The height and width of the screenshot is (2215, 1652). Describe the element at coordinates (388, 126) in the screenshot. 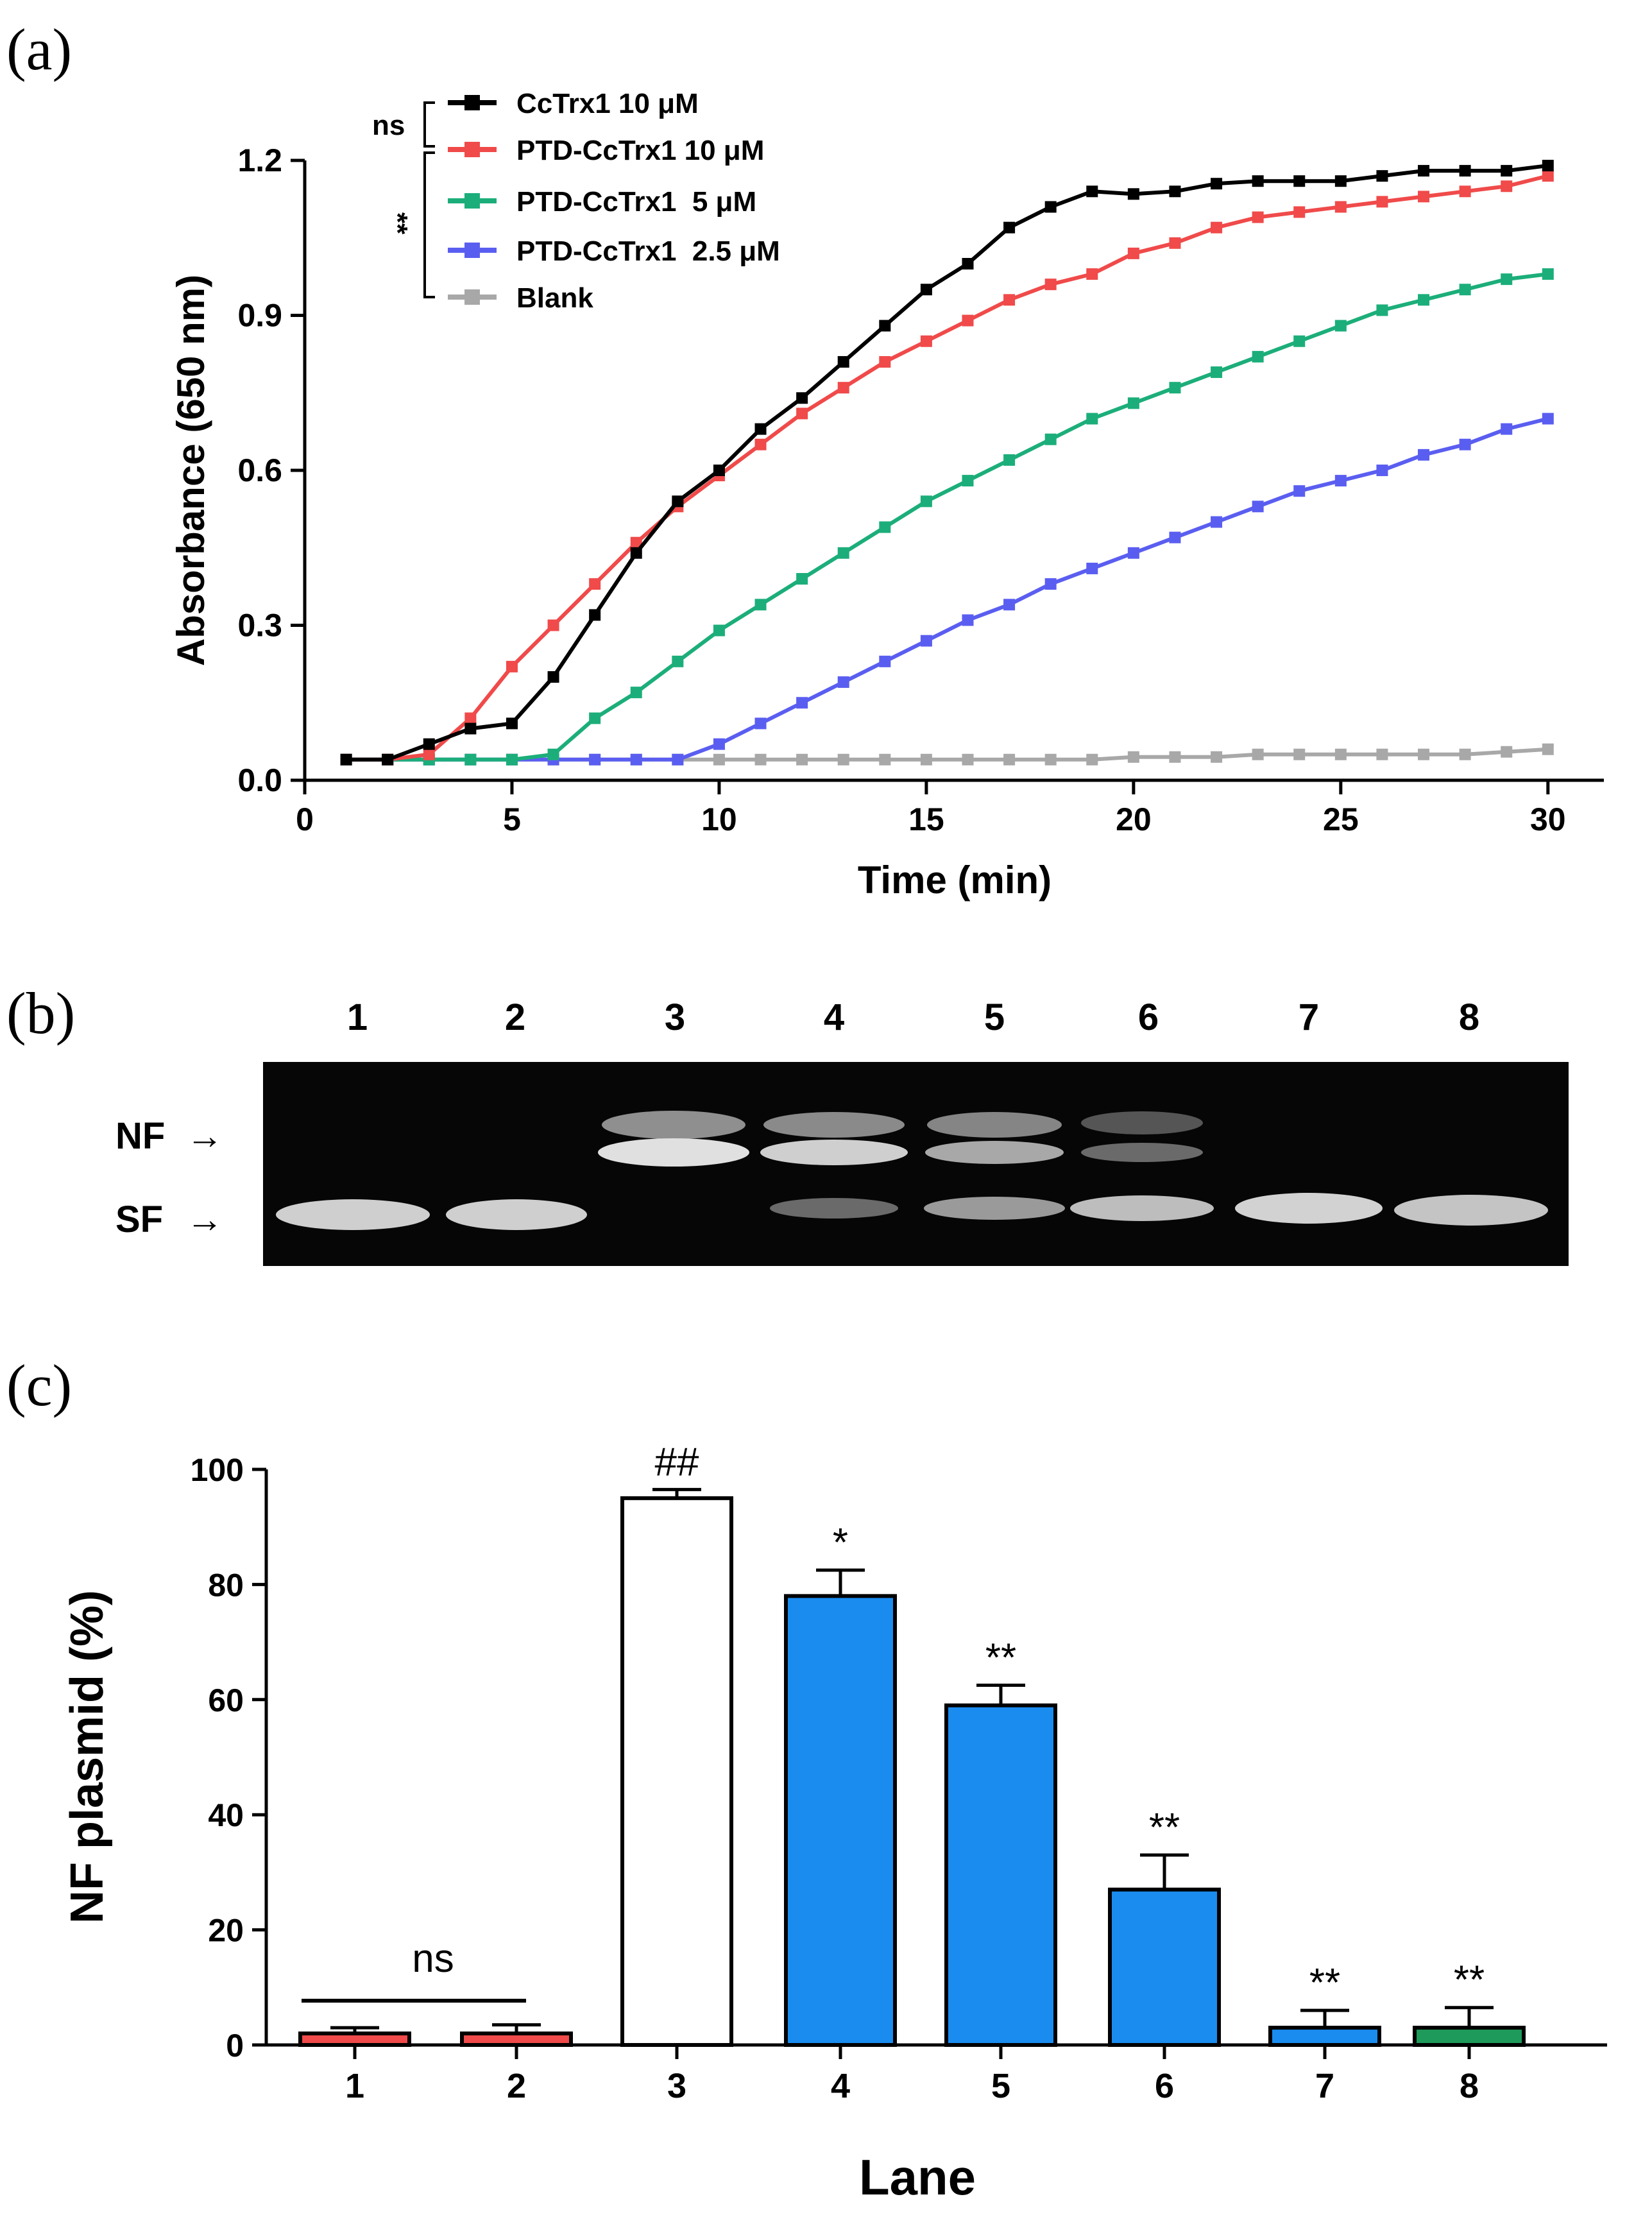

I see `sig-ns-label: ns` at that location.